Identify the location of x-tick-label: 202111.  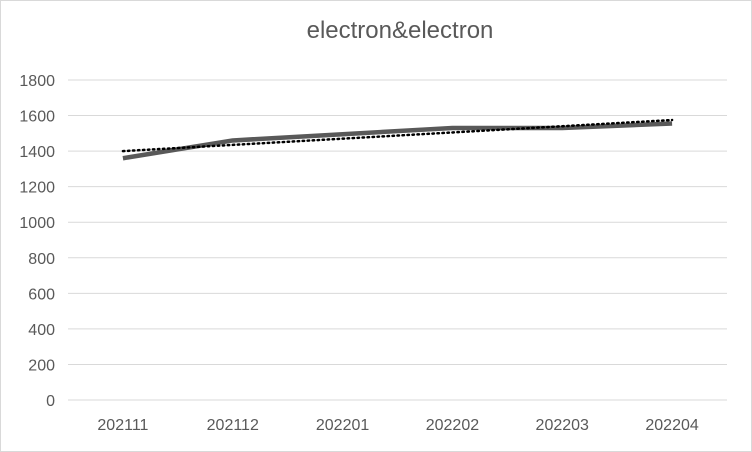
(122, 425).